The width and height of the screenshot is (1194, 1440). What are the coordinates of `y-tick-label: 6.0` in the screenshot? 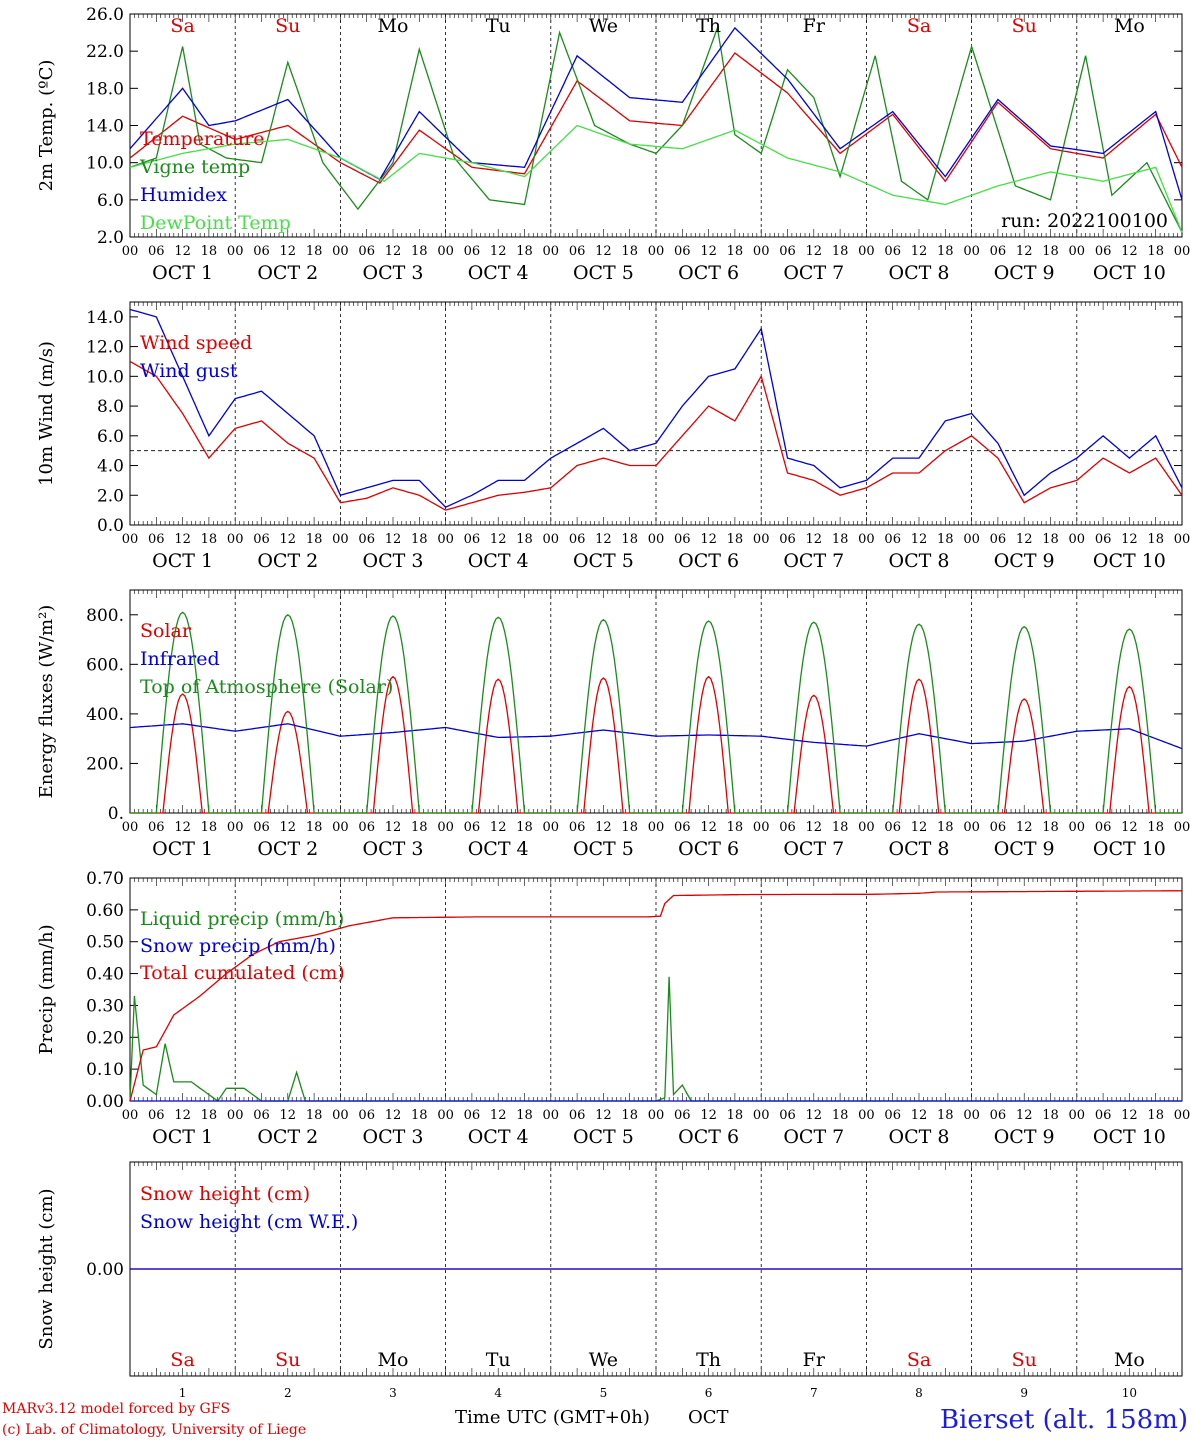 It's located at (110, 437).